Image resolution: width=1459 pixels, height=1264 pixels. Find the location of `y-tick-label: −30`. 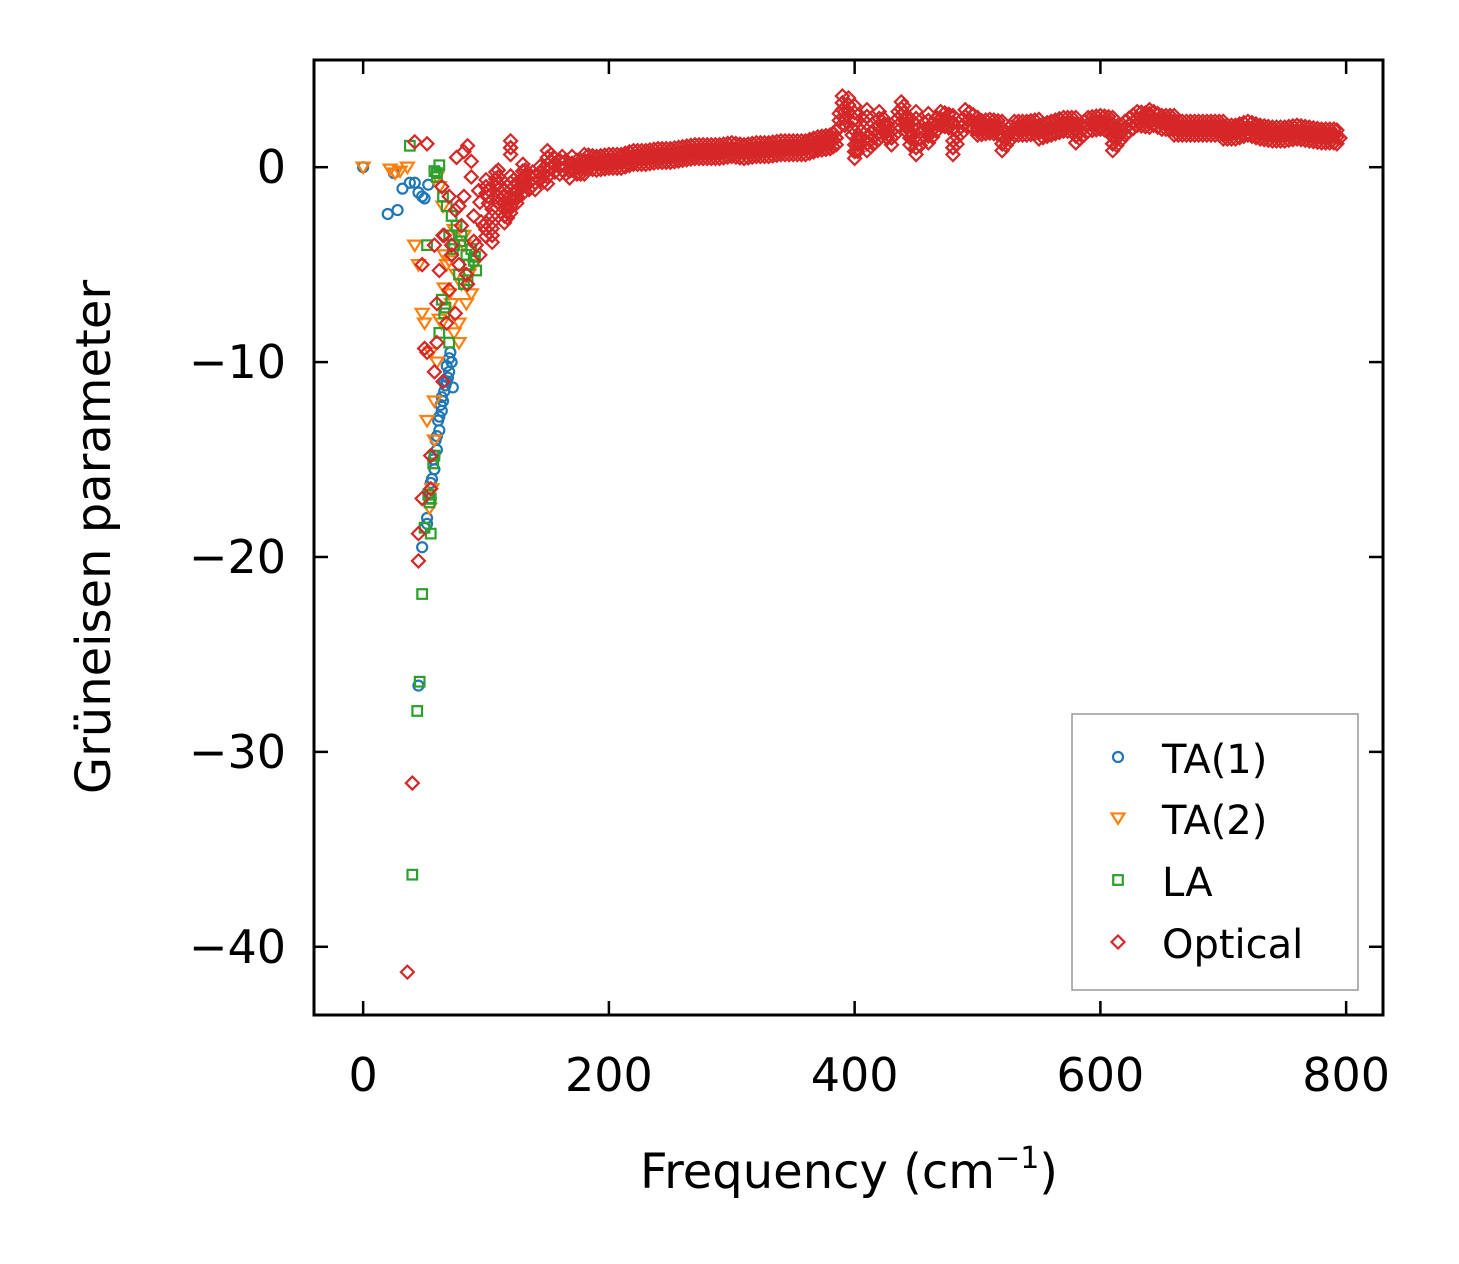

y-tick-label: −30 is located at coordinates (237, 752).